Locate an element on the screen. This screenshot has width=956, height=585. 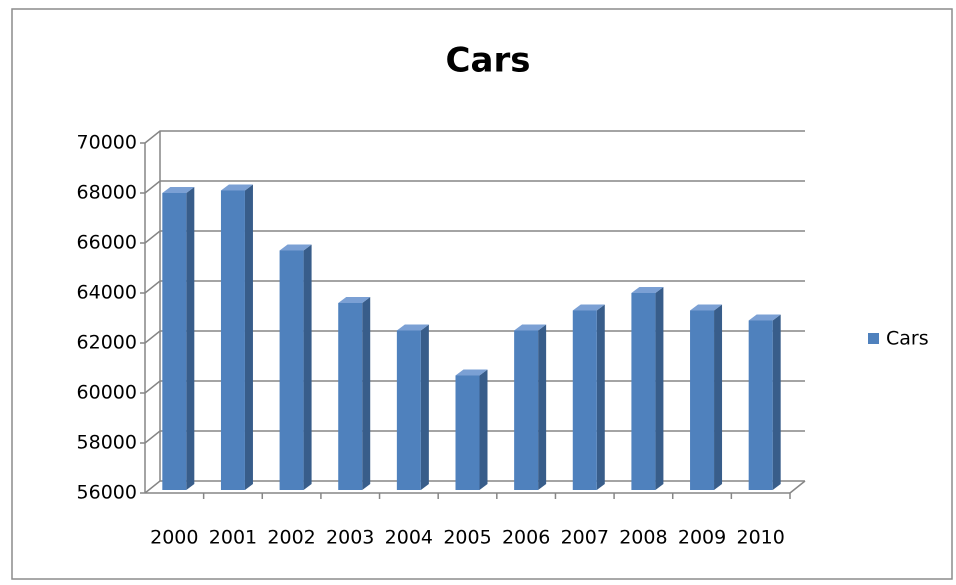
x-tick-label: 2001 is located at coordinates (233, 538).